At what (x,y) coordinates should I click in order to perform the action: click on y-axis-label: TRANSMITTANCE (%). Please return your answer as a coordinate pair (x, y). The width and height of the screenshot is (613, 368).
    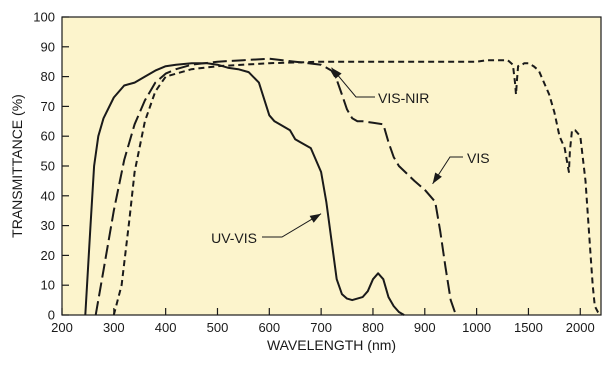
    Looking at the image, I should click on (17, 166).